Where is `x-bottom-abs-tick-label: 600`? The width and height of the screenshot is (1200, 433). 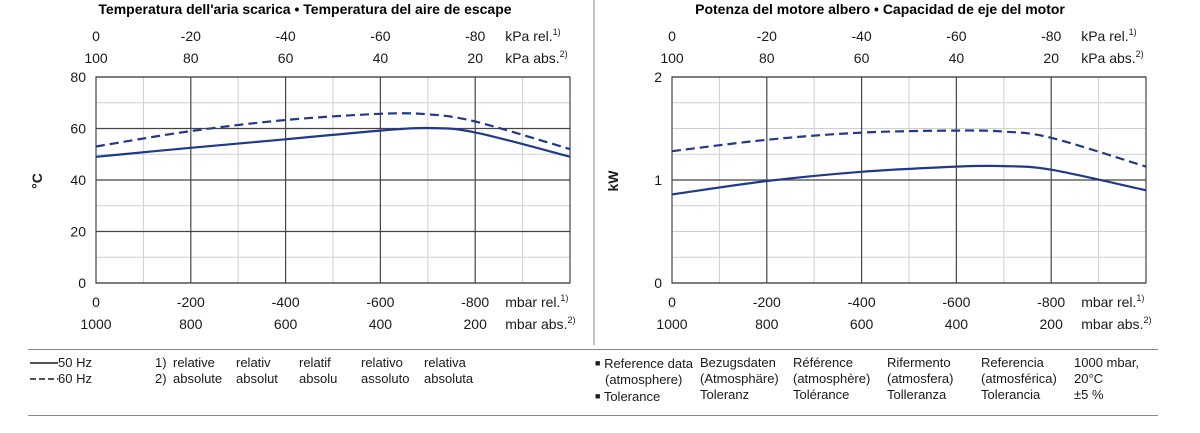
x-bottom-abs-tick-label: 600 is located at coordinates (862, 324).